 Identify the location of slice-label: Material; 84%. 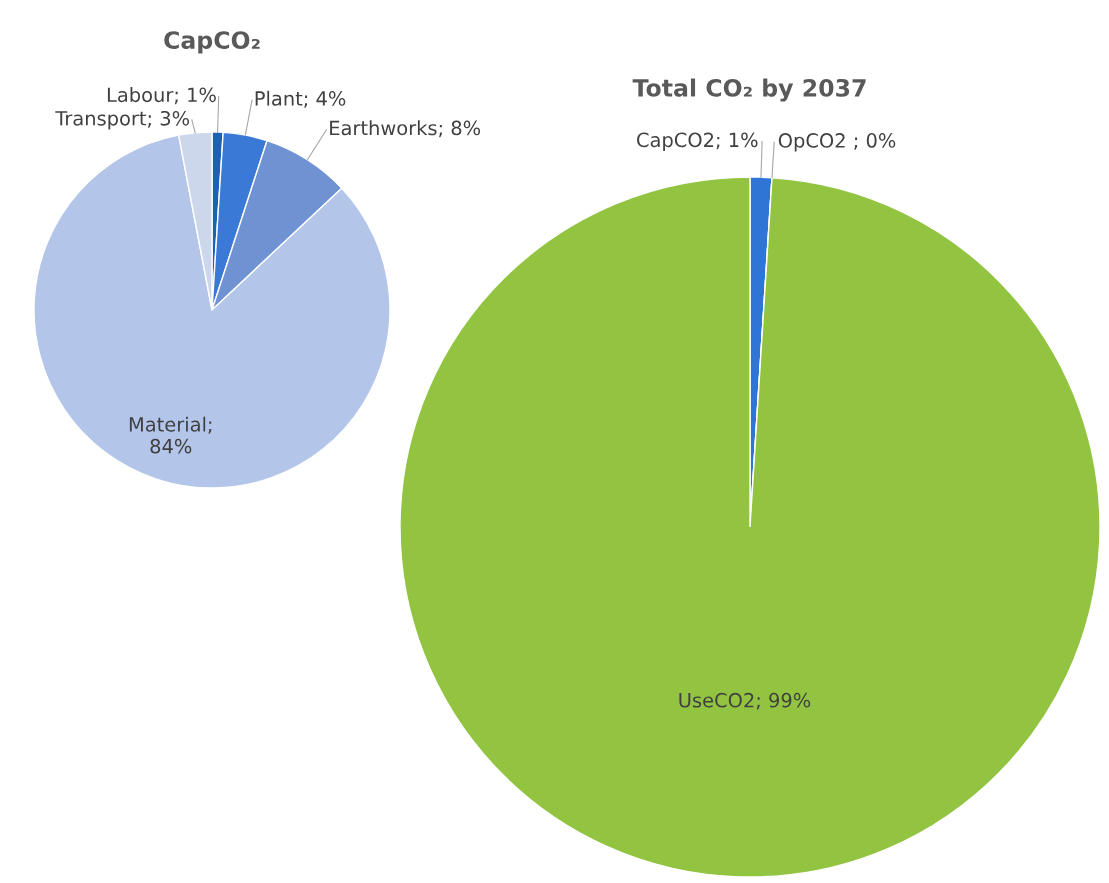
(170, 435).